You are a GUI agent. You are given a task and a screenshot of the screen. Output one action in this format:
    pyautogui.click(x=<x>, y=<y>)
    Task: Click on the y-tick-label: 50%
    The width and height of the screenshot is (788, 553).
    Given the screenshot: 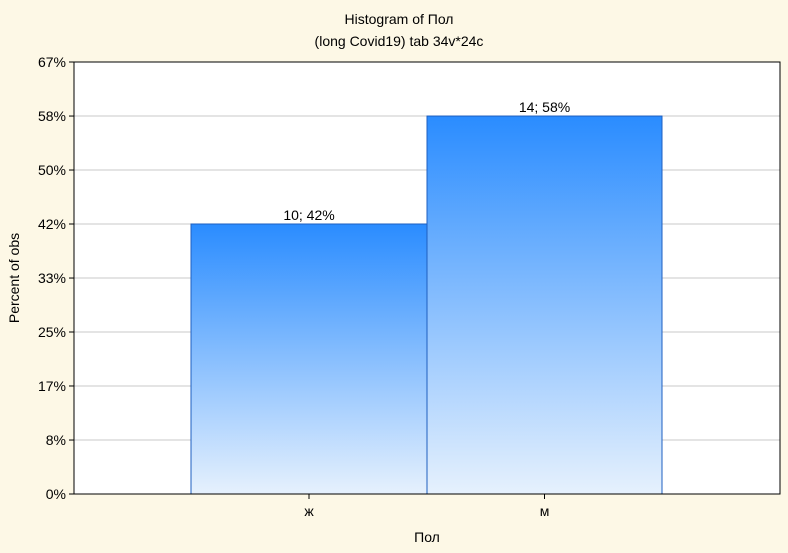 What is the action you would take?
    pyautogui.click(x=52, y=170)
    